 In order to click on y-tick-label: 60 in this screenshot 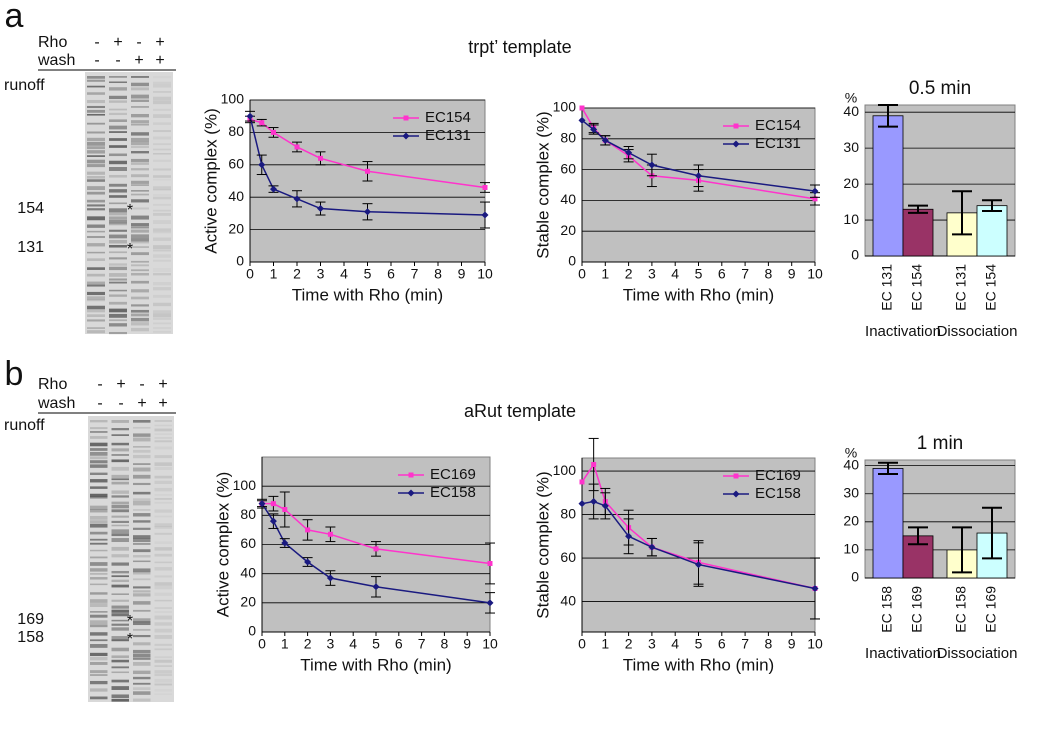, I will do `click(248, 543)`.